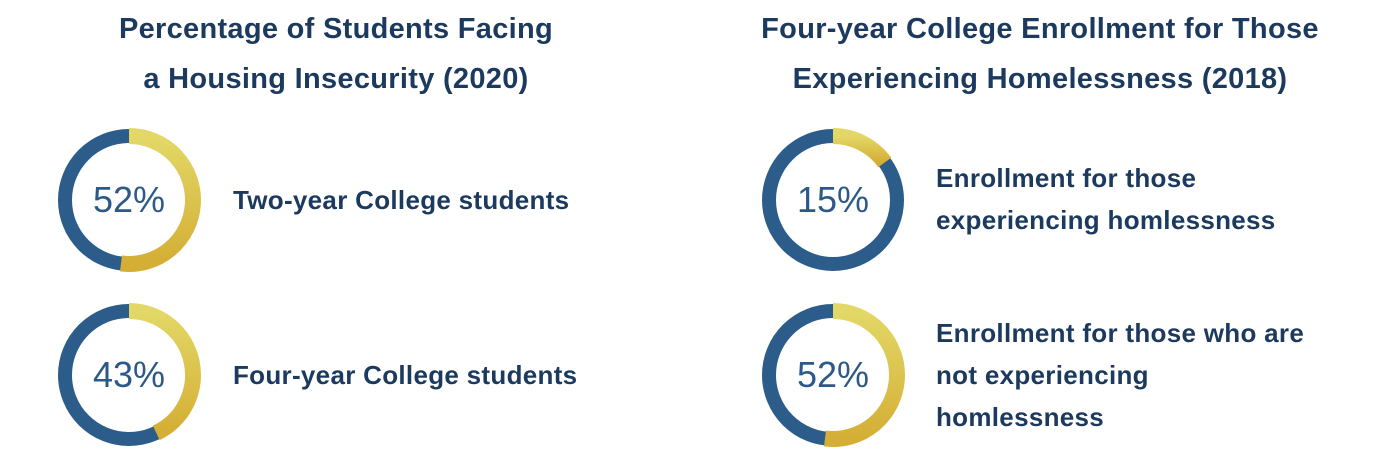 The height and width of the screenshot is (450, 1376). What do you see at coordinates (1040, 29) in the screenshot?
I see `title-line: Four-year College Enrollment for Those` at bounding box center [1040, 29].